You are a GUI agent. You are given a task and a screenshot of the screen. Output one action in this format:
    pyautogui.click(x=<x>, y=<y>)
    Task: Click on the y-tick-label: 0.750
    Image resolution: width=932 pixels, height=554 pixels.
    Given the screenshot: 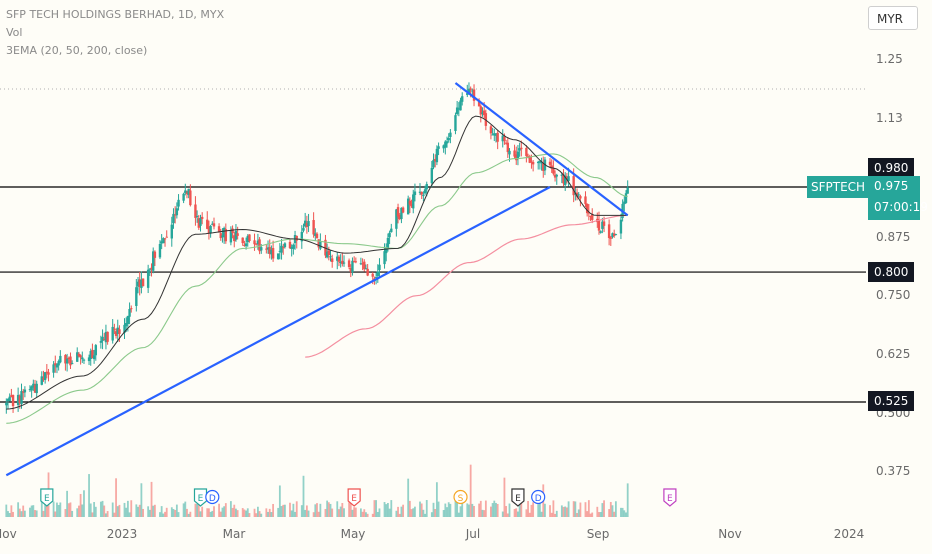 What is the action you would take?
    pyautogui.click(x=893, y=295)
    